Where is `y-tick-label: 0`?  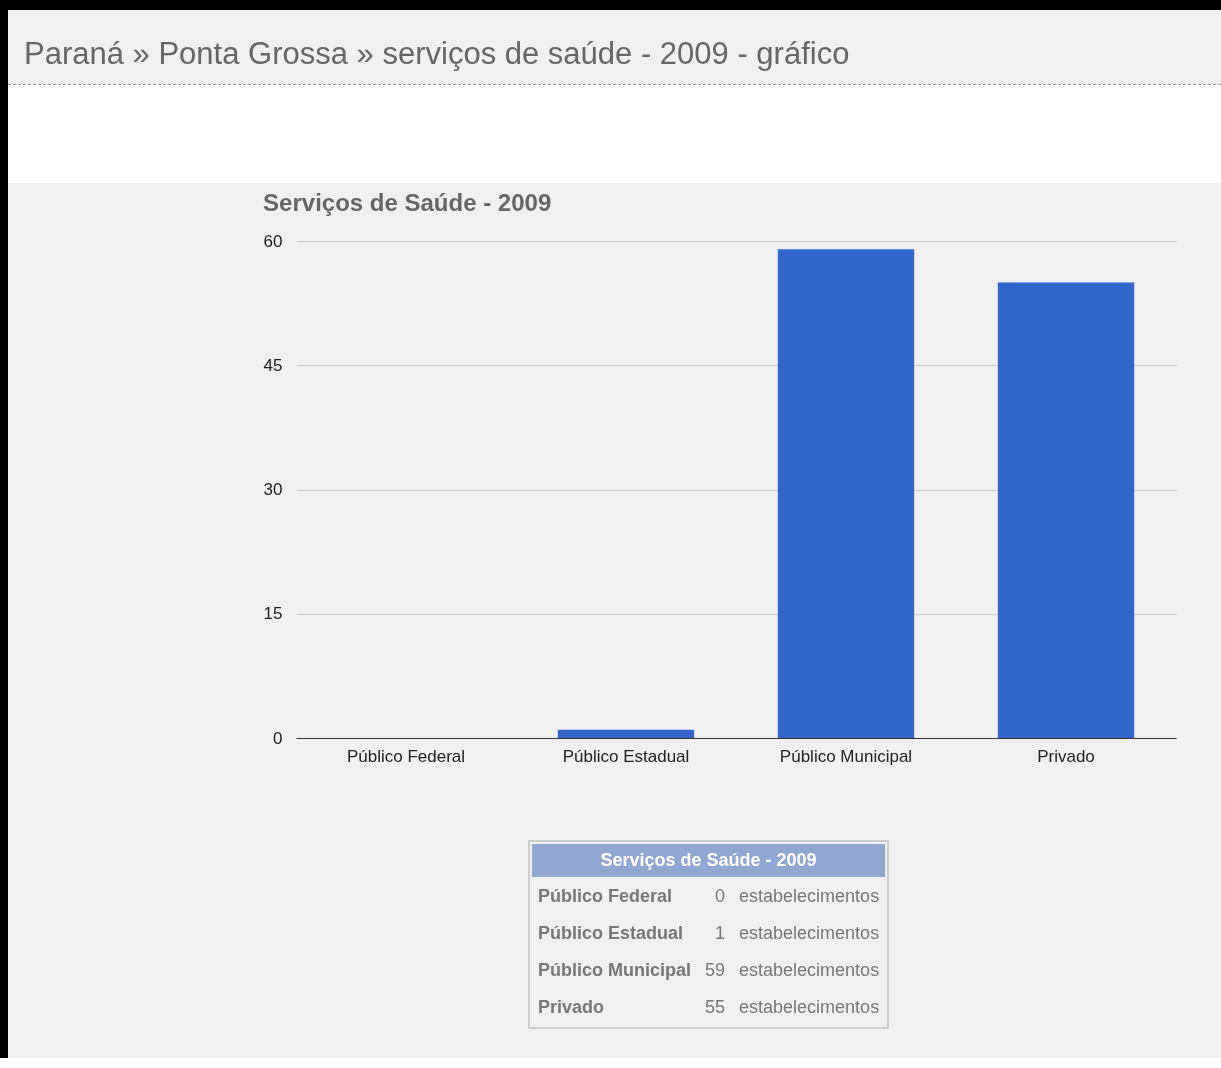
y-tick-label: 0 is located at coordinates (278, 738).